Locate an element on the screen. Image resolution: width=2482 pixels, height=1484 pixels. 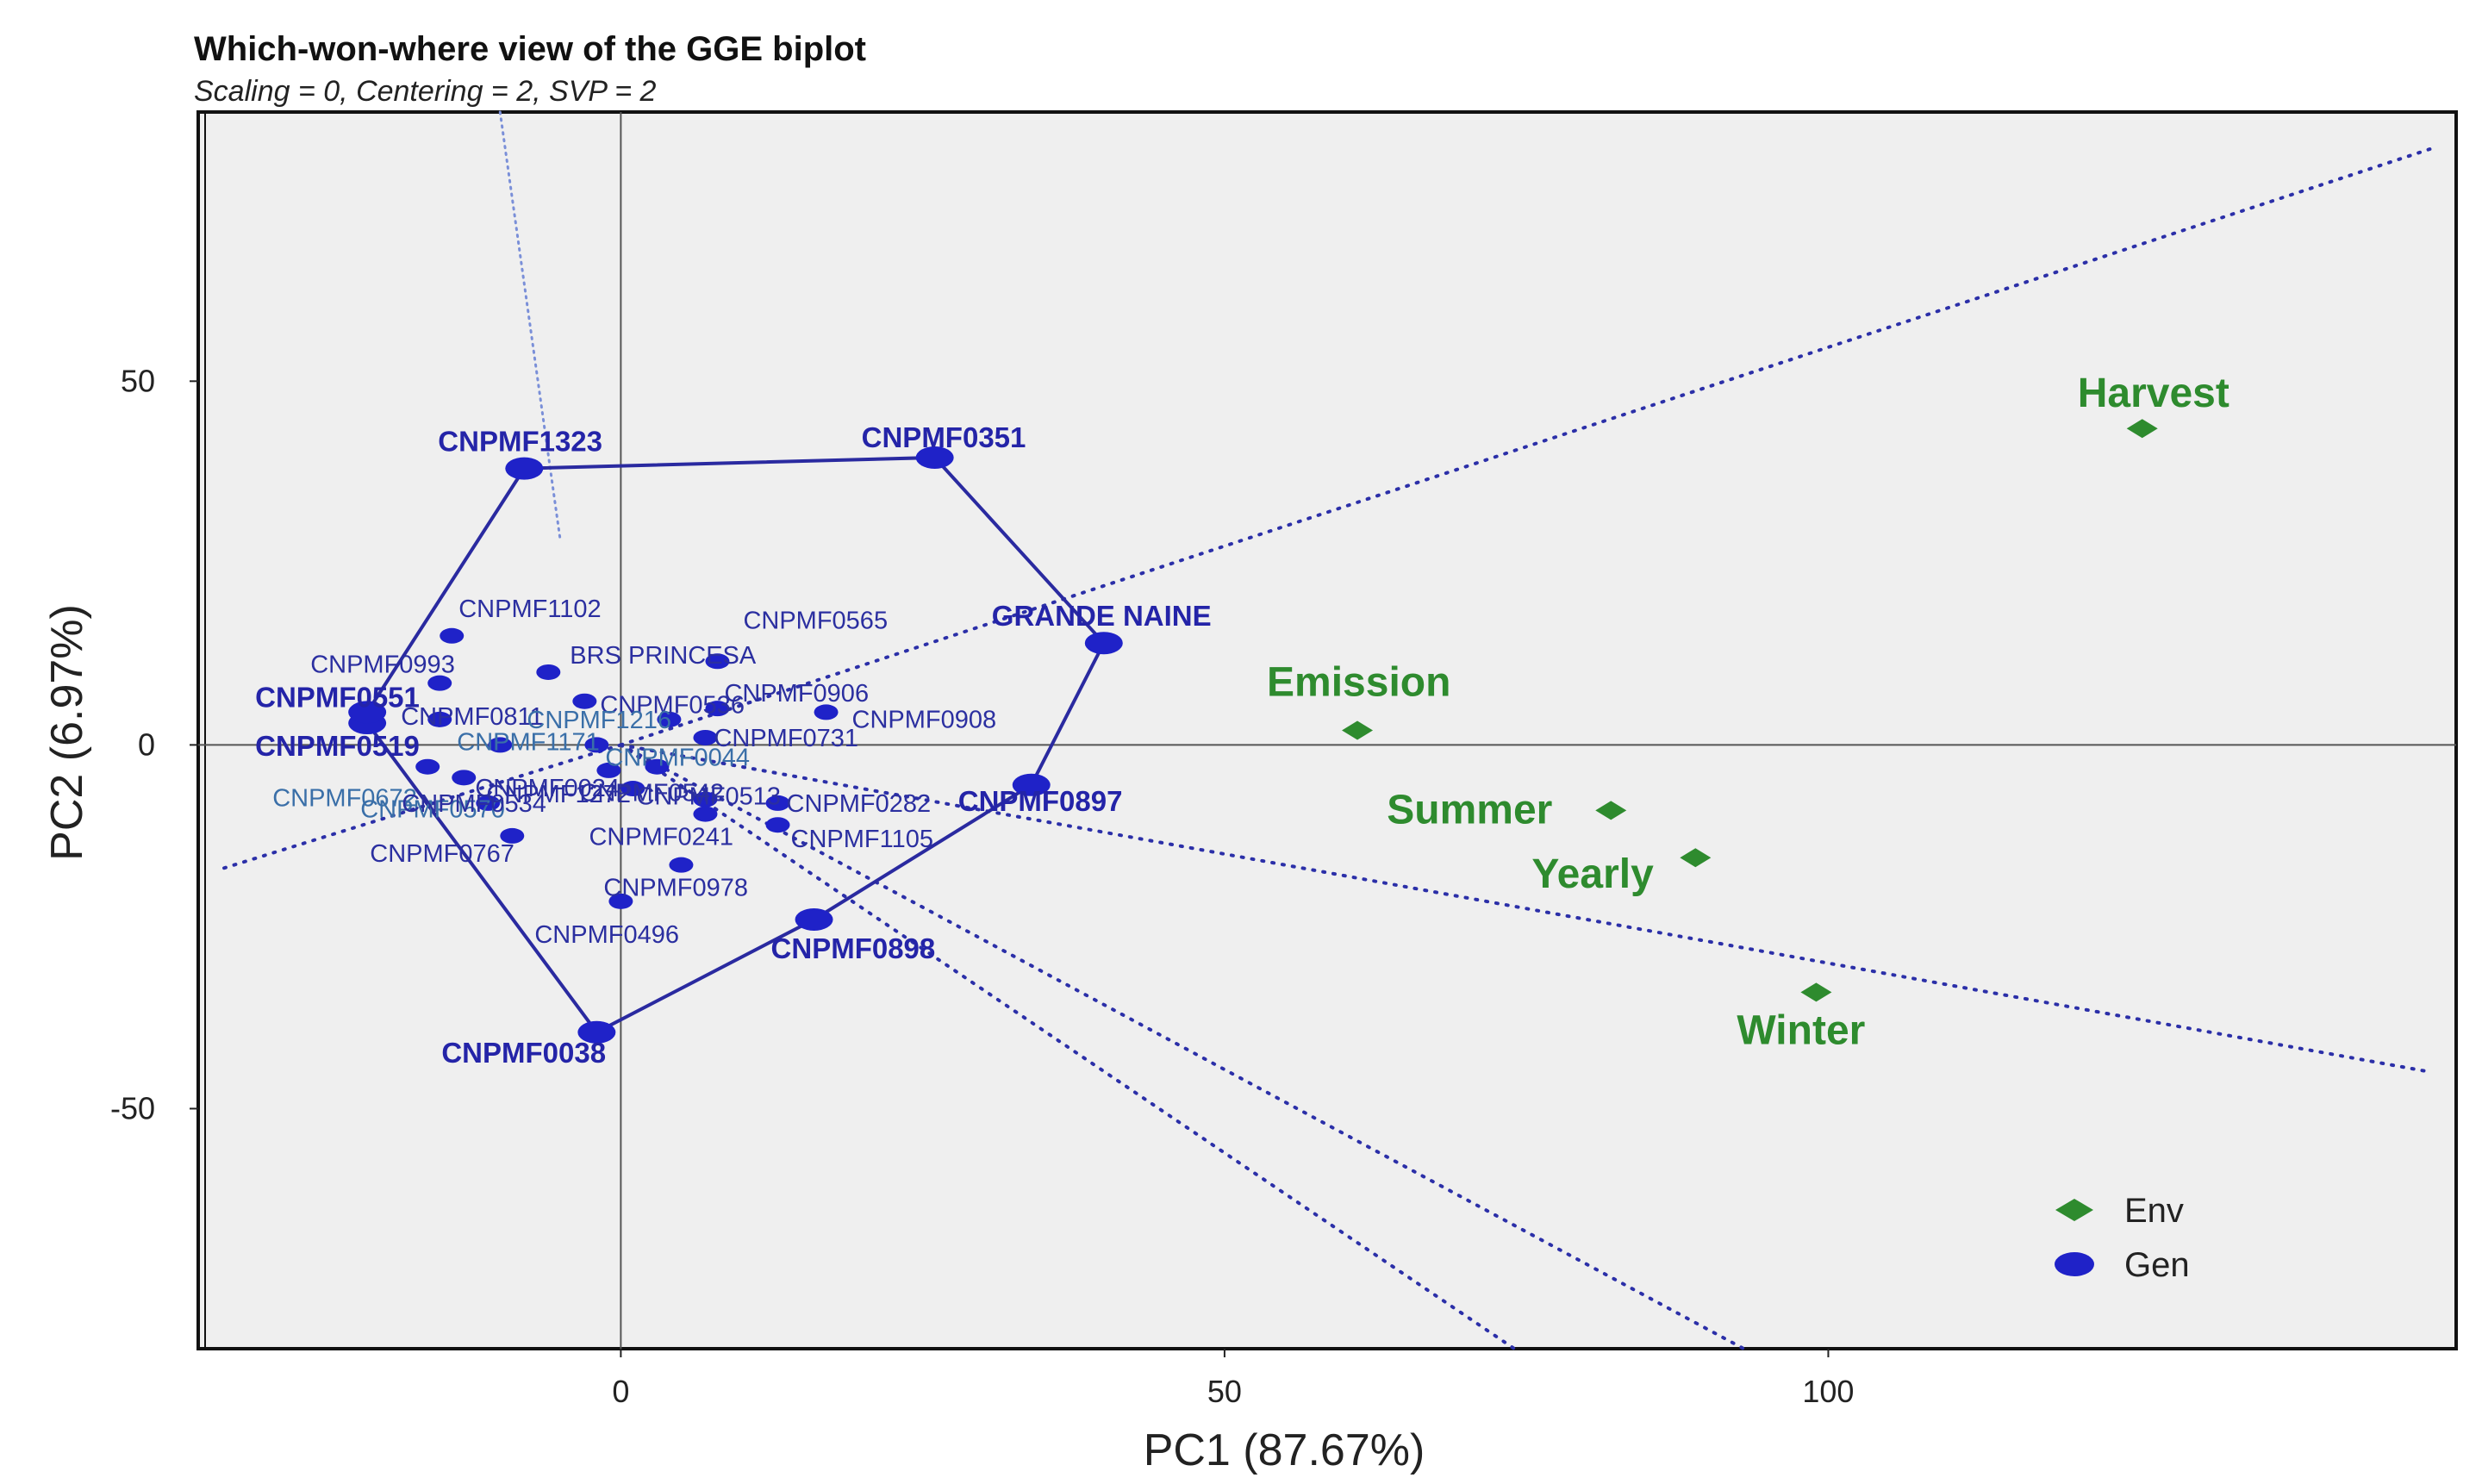
env-label-winter: Winter is located at coordinates (1801, 1030).